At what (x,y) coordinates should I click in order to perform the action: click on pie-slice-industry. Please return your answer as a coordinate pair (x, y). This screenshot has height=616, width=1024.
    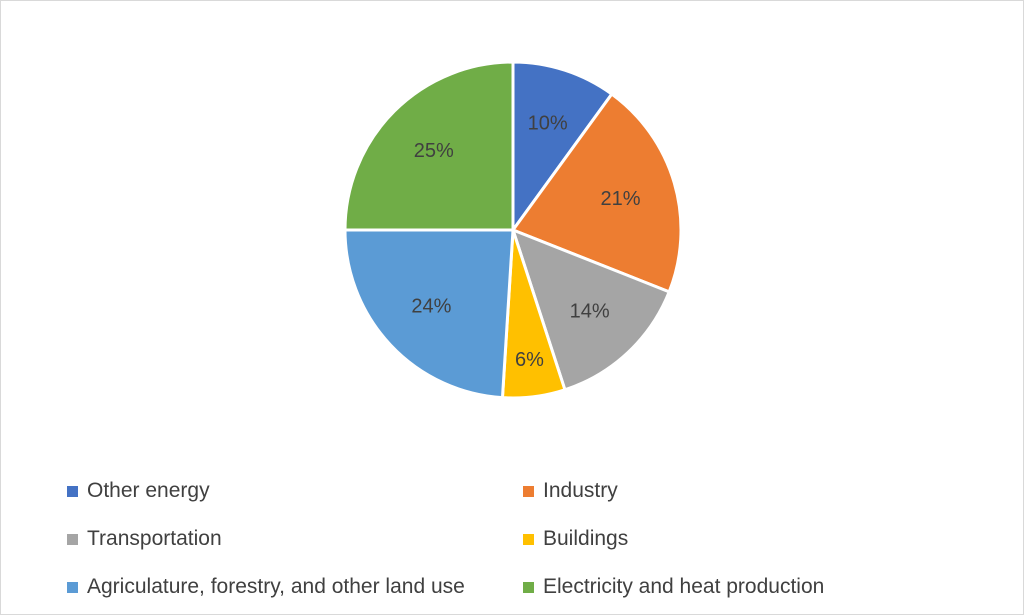
    Looking at the image, I should click on (597, 193).